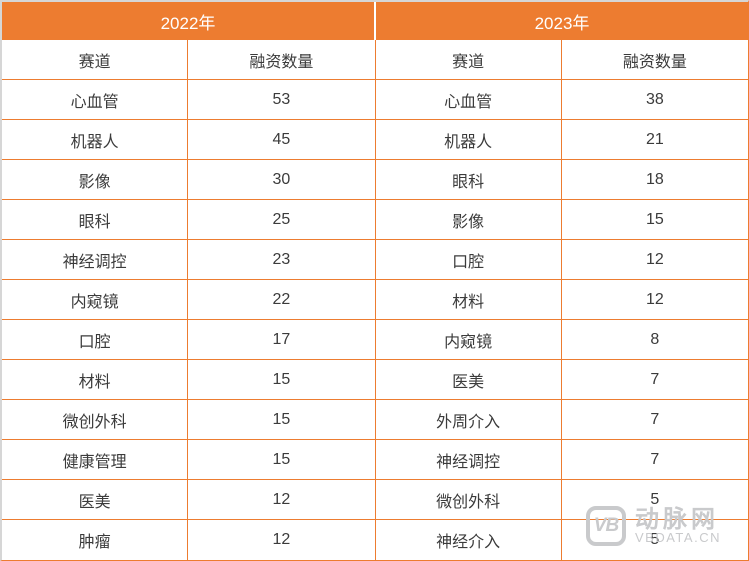 The height and width of the screenshot is (561, 749). I want to click on table-row: 材料 12, so click(561, 300).